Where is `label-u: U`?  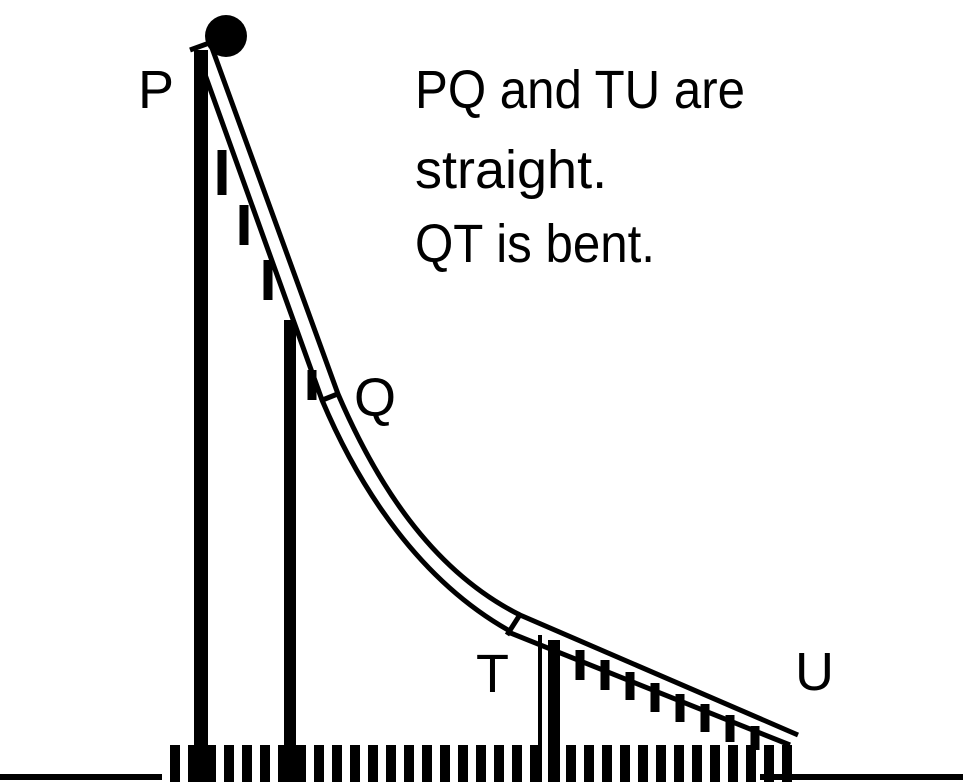 label-u: U is located at coordinates (814, 672).